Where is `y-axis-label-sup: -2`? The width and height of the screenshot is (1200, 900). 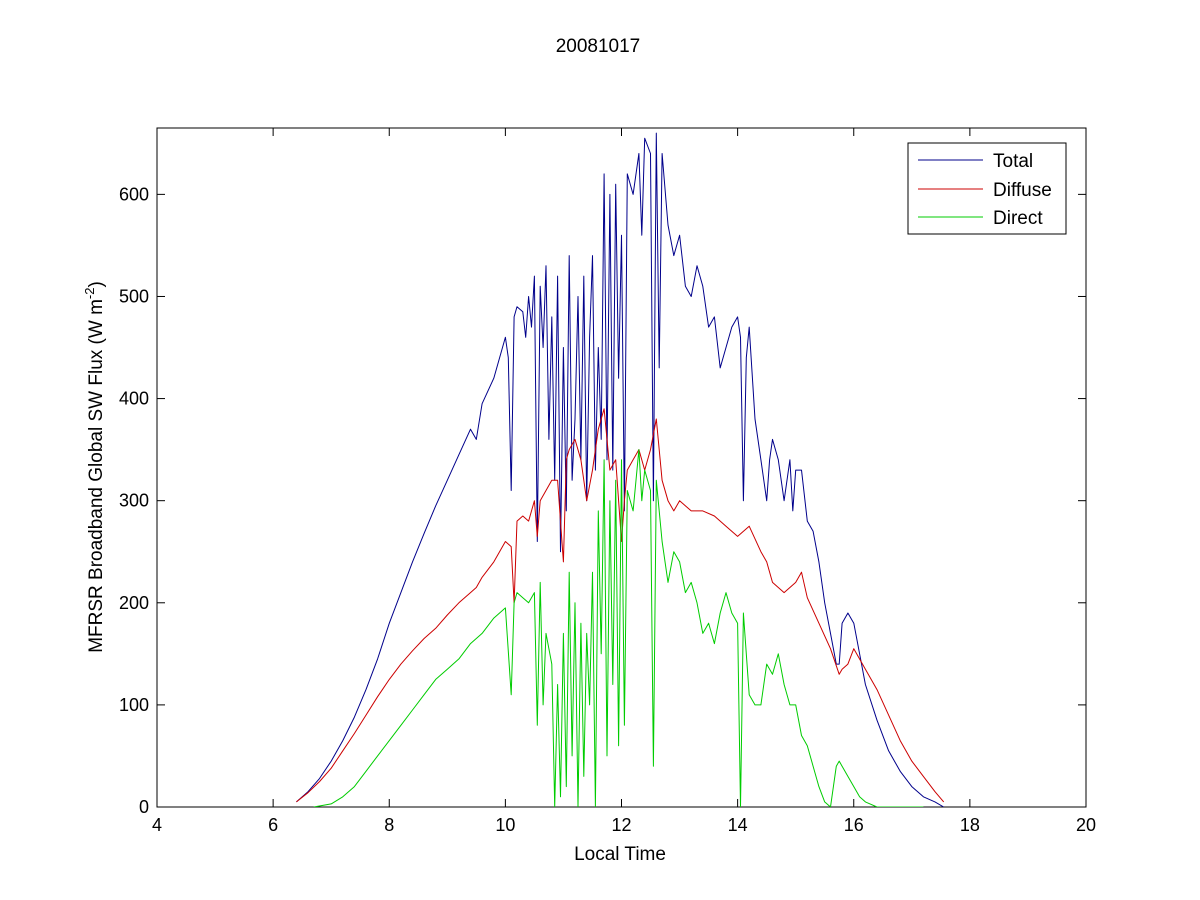 y-axis-label-sup: -2 is located at coordinates (89, 294).